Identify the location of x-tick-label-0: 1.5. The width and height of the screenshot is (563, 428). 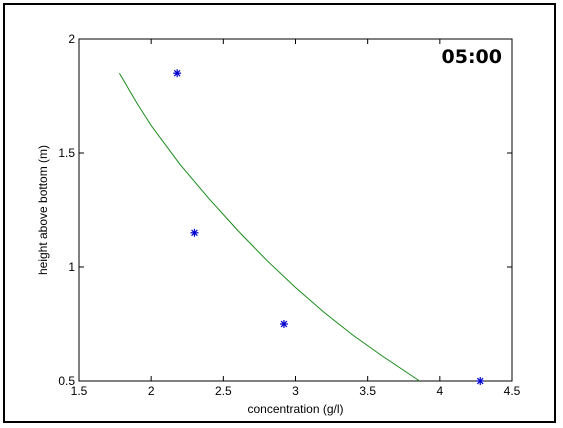
(79, 391).